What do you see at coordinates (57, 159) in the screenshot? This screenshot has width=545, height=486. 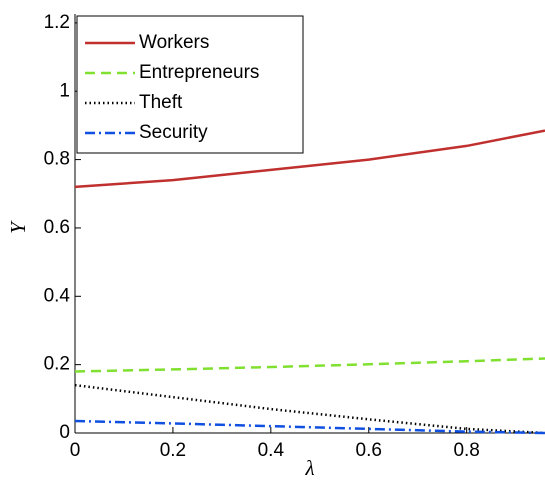 I see `y-tick-label: 0.8` at bounding box center [57, 159].